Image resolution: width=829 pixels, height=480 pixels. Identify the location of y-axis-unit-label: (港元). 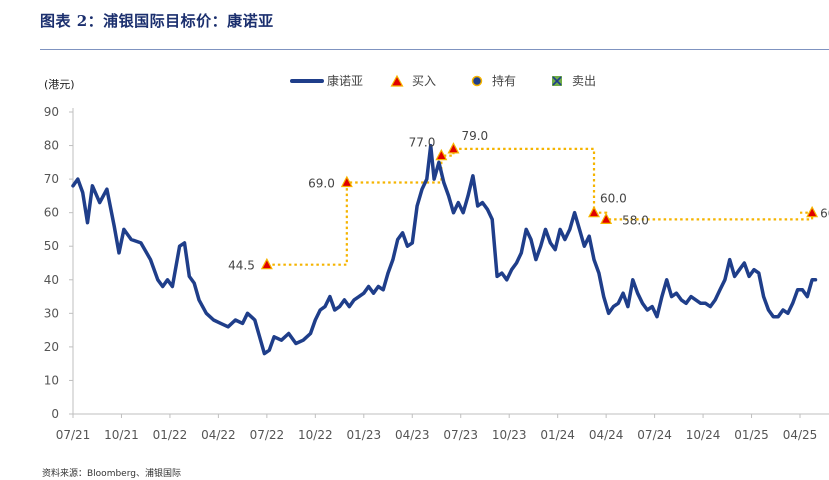
(59, 84).